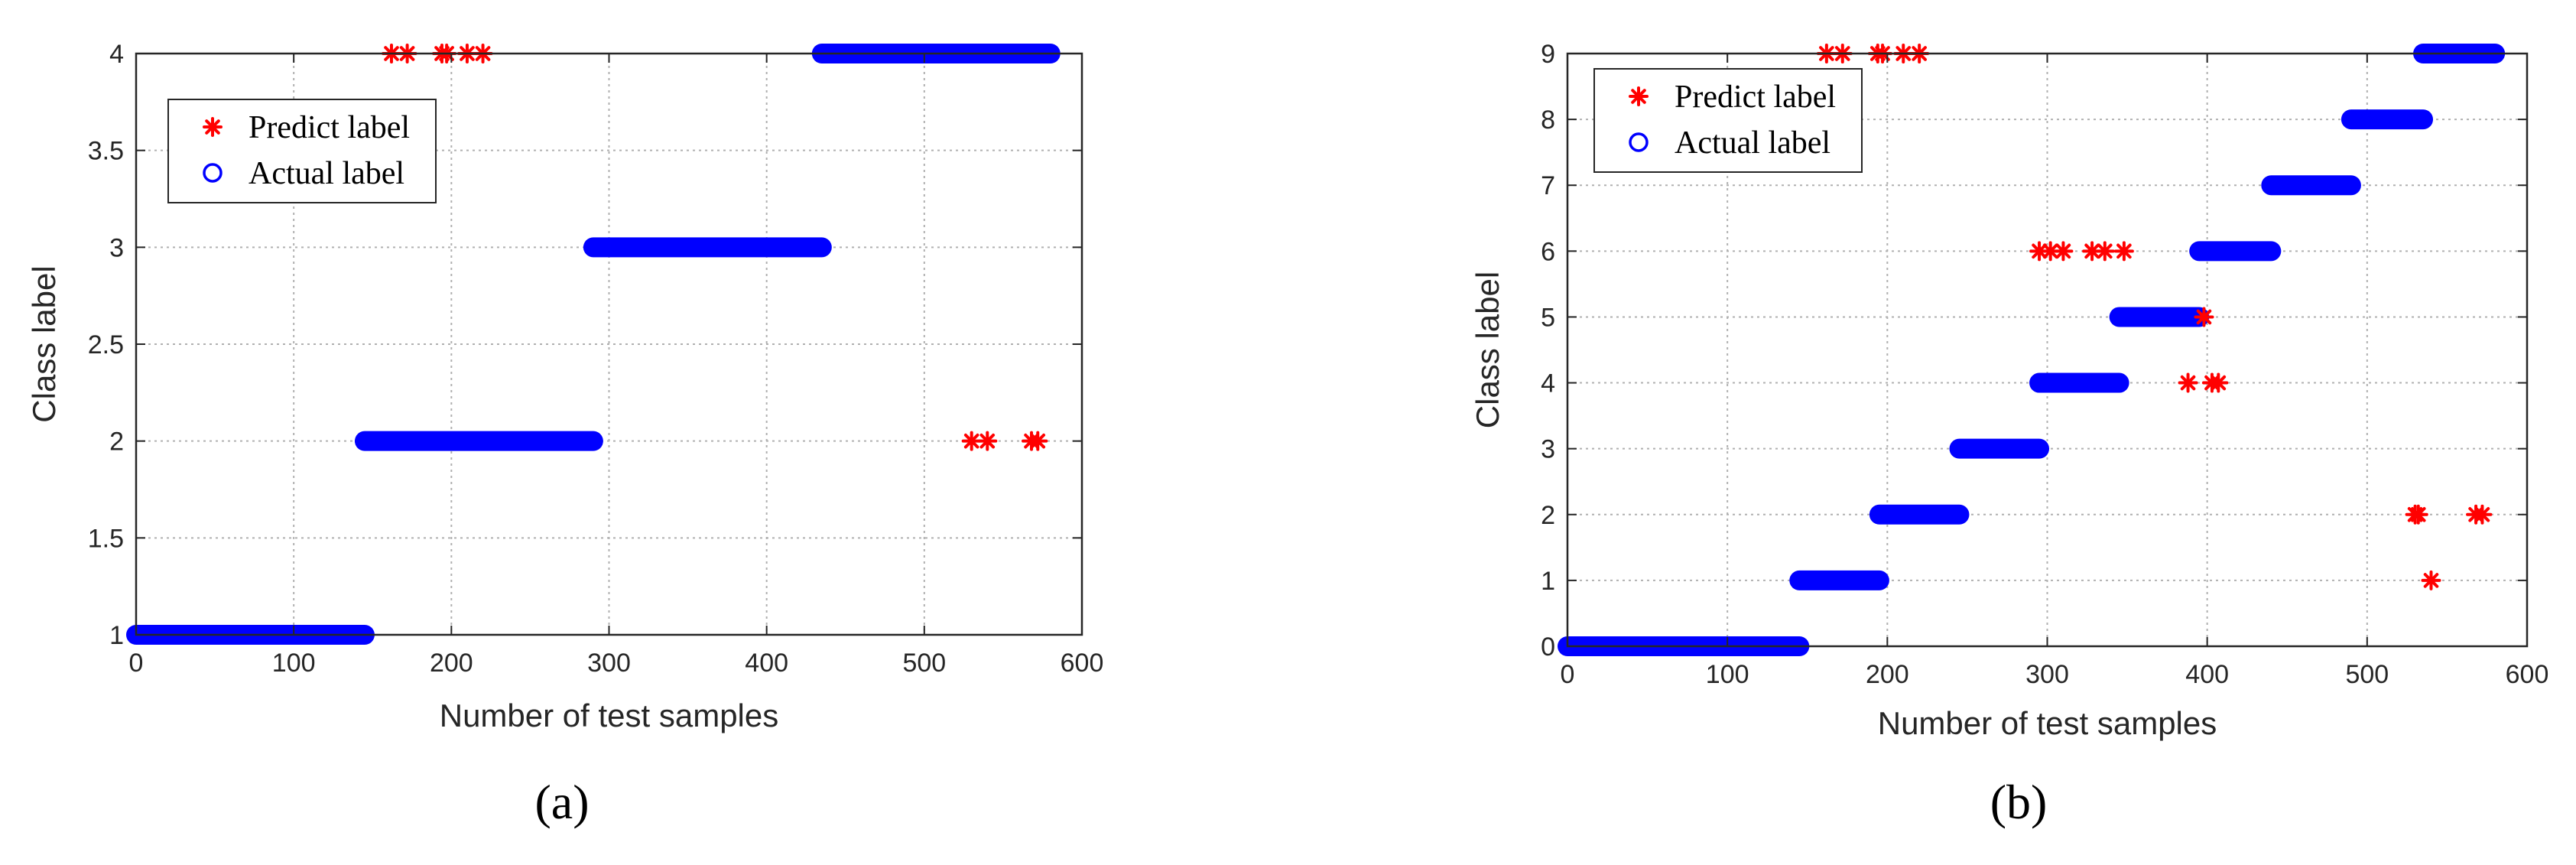 This screenshot has width=2576, height=865. I want to click on y-tick-label: 8, so click(1548, 120).